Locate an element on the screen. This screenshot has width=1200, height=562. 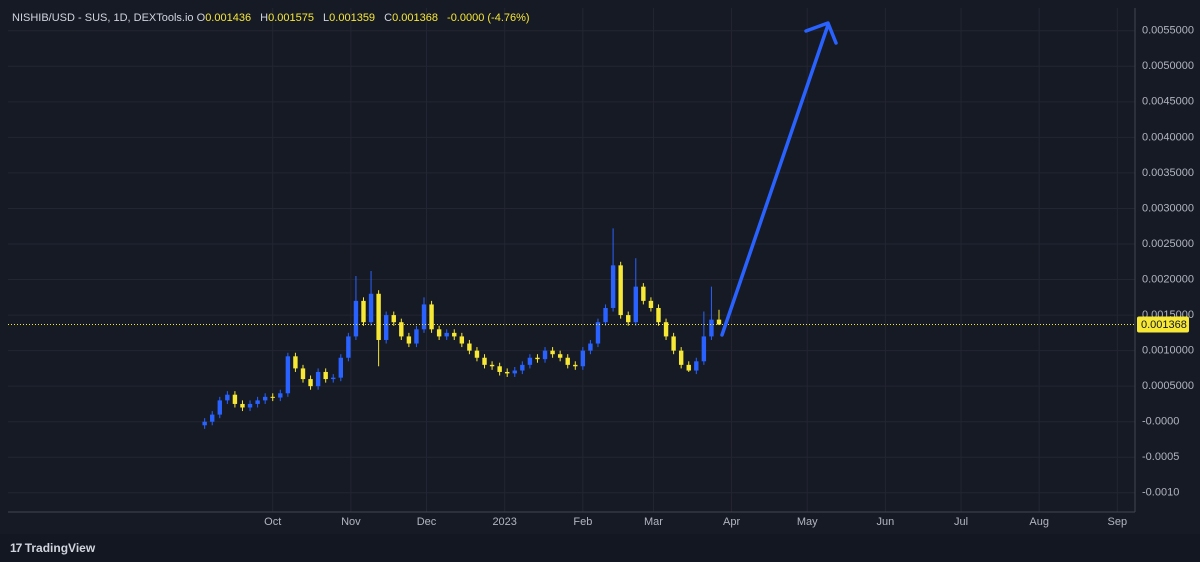
x-tick-label: Apr is located at coordinates (731, 522).